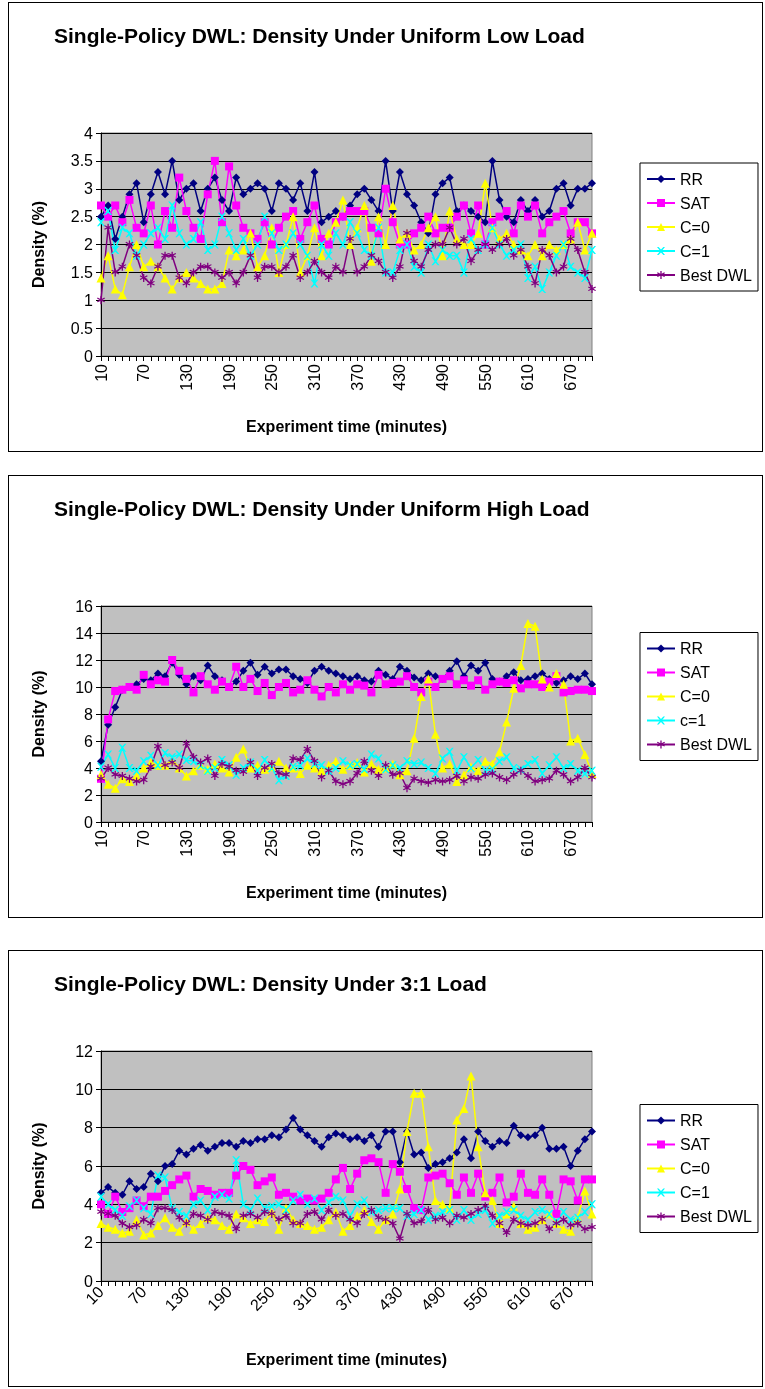 This screenshot has width=765, height=1389. I want to click on y-tick-label: 3.5, so click(82, 161).